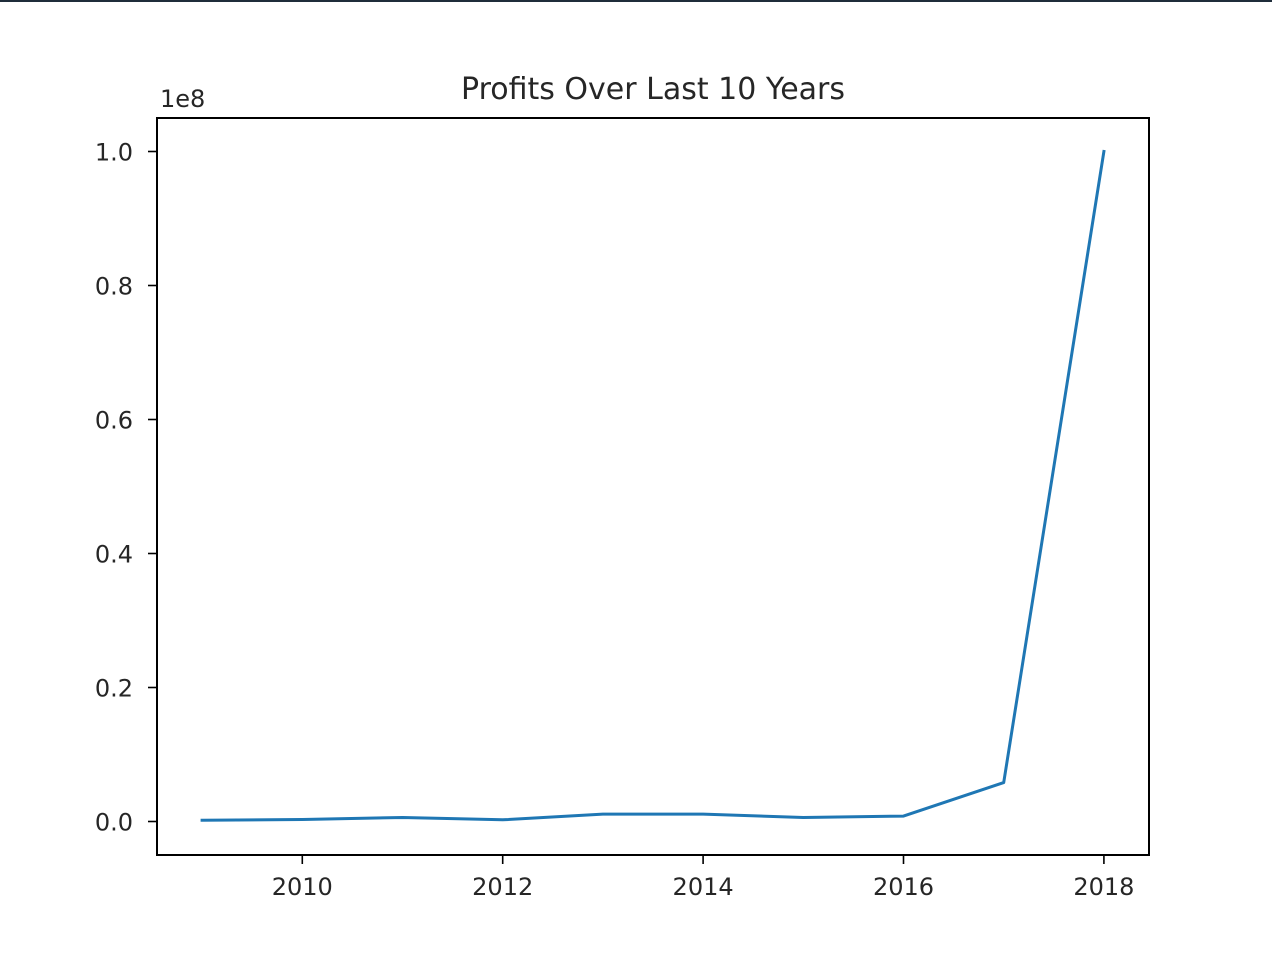 Image resolution: width=1272 pixels, height=955 pixels. What do you see at coordinates (114, 689) in the screenshot?
I see `y-tick-label: 0.2` at bounding box center [114, 689].